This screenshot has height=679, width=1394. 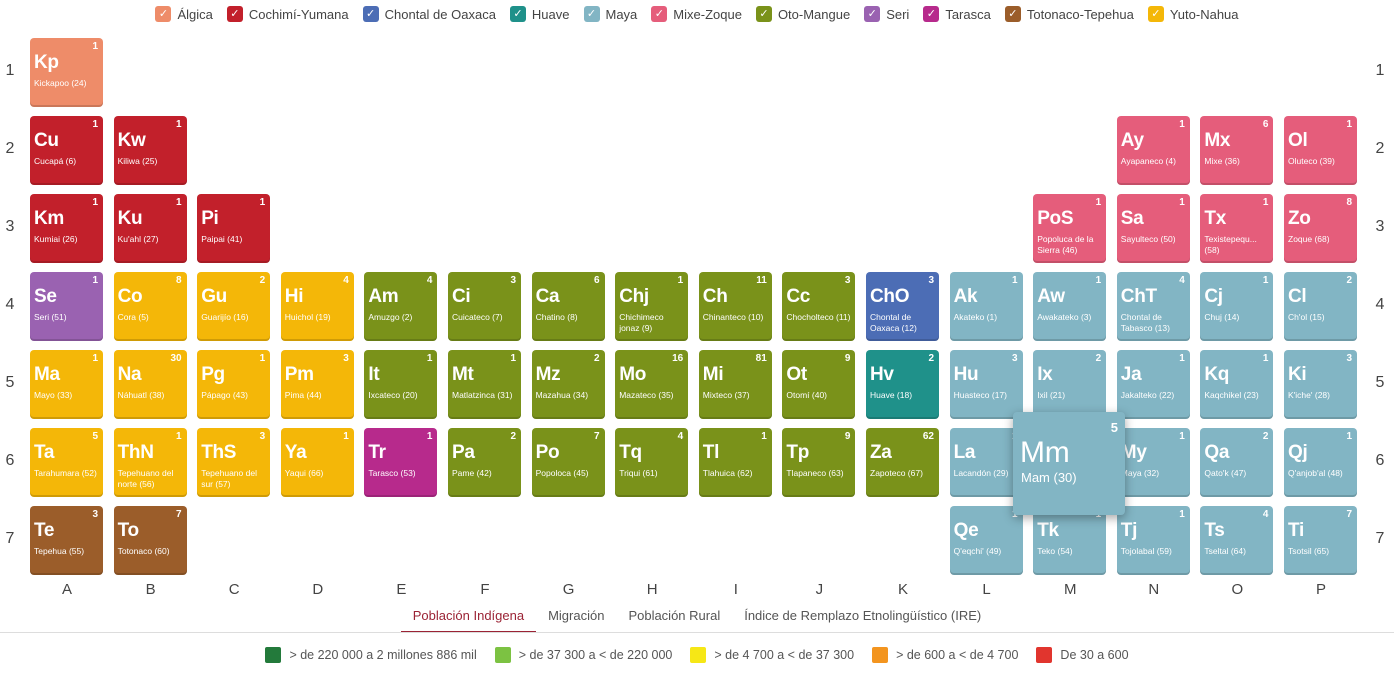 What do you see at coordinates (66, 72) in the screenshot?
I see `element-cell-kp: Kp 1 Kickapoo (24)` at bounding box center [66, 72].